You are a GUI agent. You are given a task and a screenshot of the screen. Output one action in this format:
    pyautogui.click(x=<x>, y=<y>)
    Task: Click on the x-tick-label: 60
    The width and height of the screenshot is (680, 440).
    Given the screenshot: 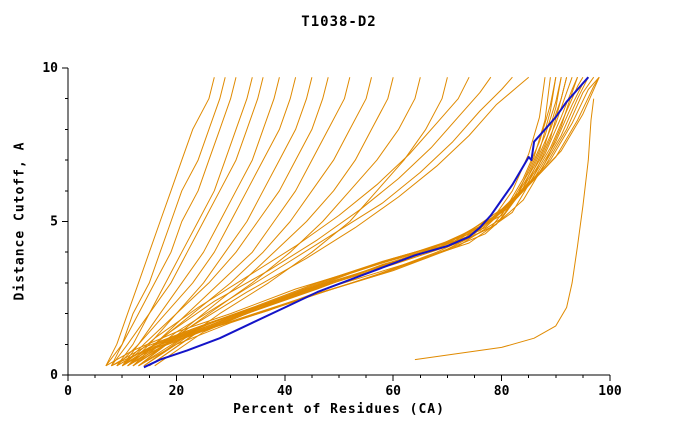 What is the action you would take?
    pyautogui.click(x=393, y=391)
    